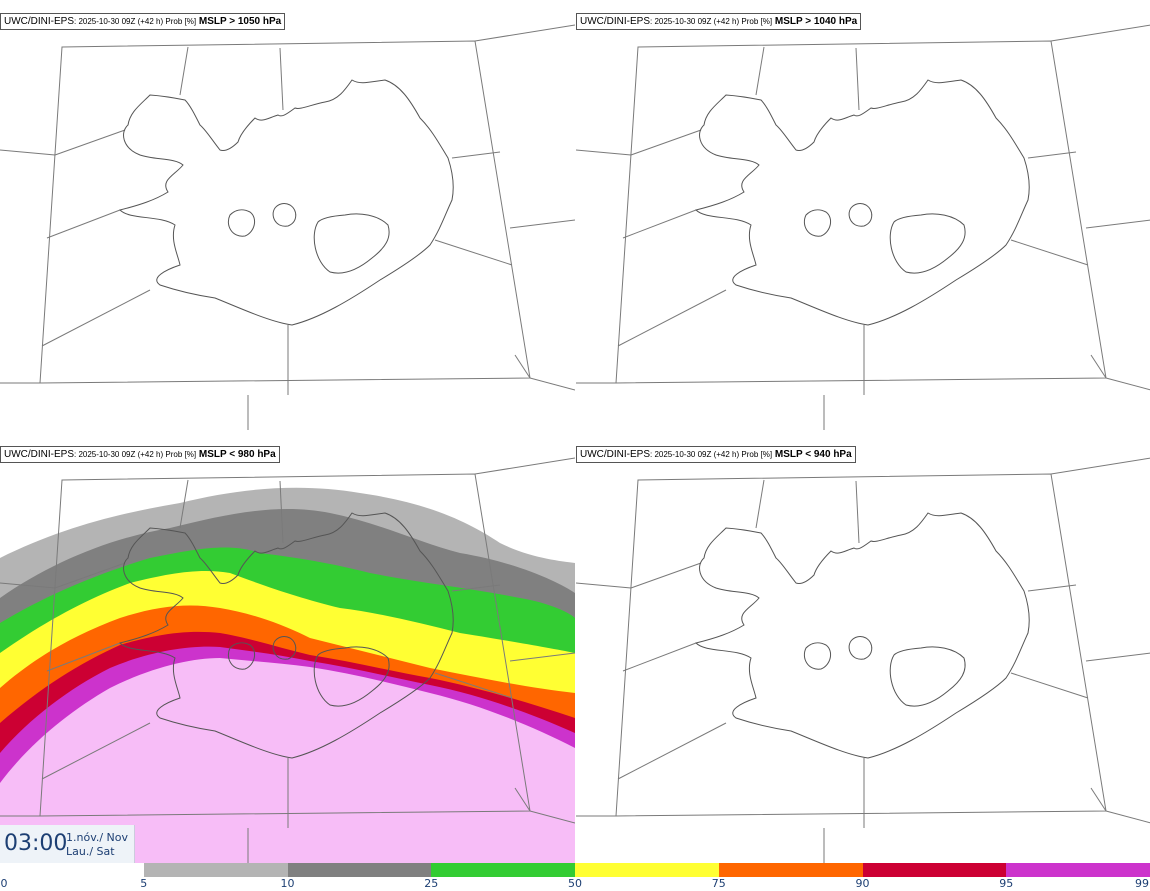 The height and width of the screenshot is (891, 1150). Describe the element at coordinates (862, 883) in the screenshot. I see `colorbar-tick-label: 90` at that location.